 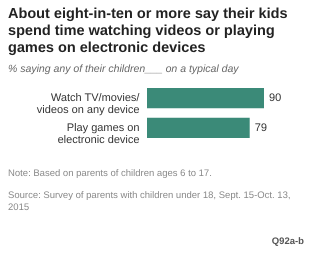 What do you see at coordinates (287, 241) in the screenshot?
I see `text: Q92a-b` at bounding box center [287, 241].